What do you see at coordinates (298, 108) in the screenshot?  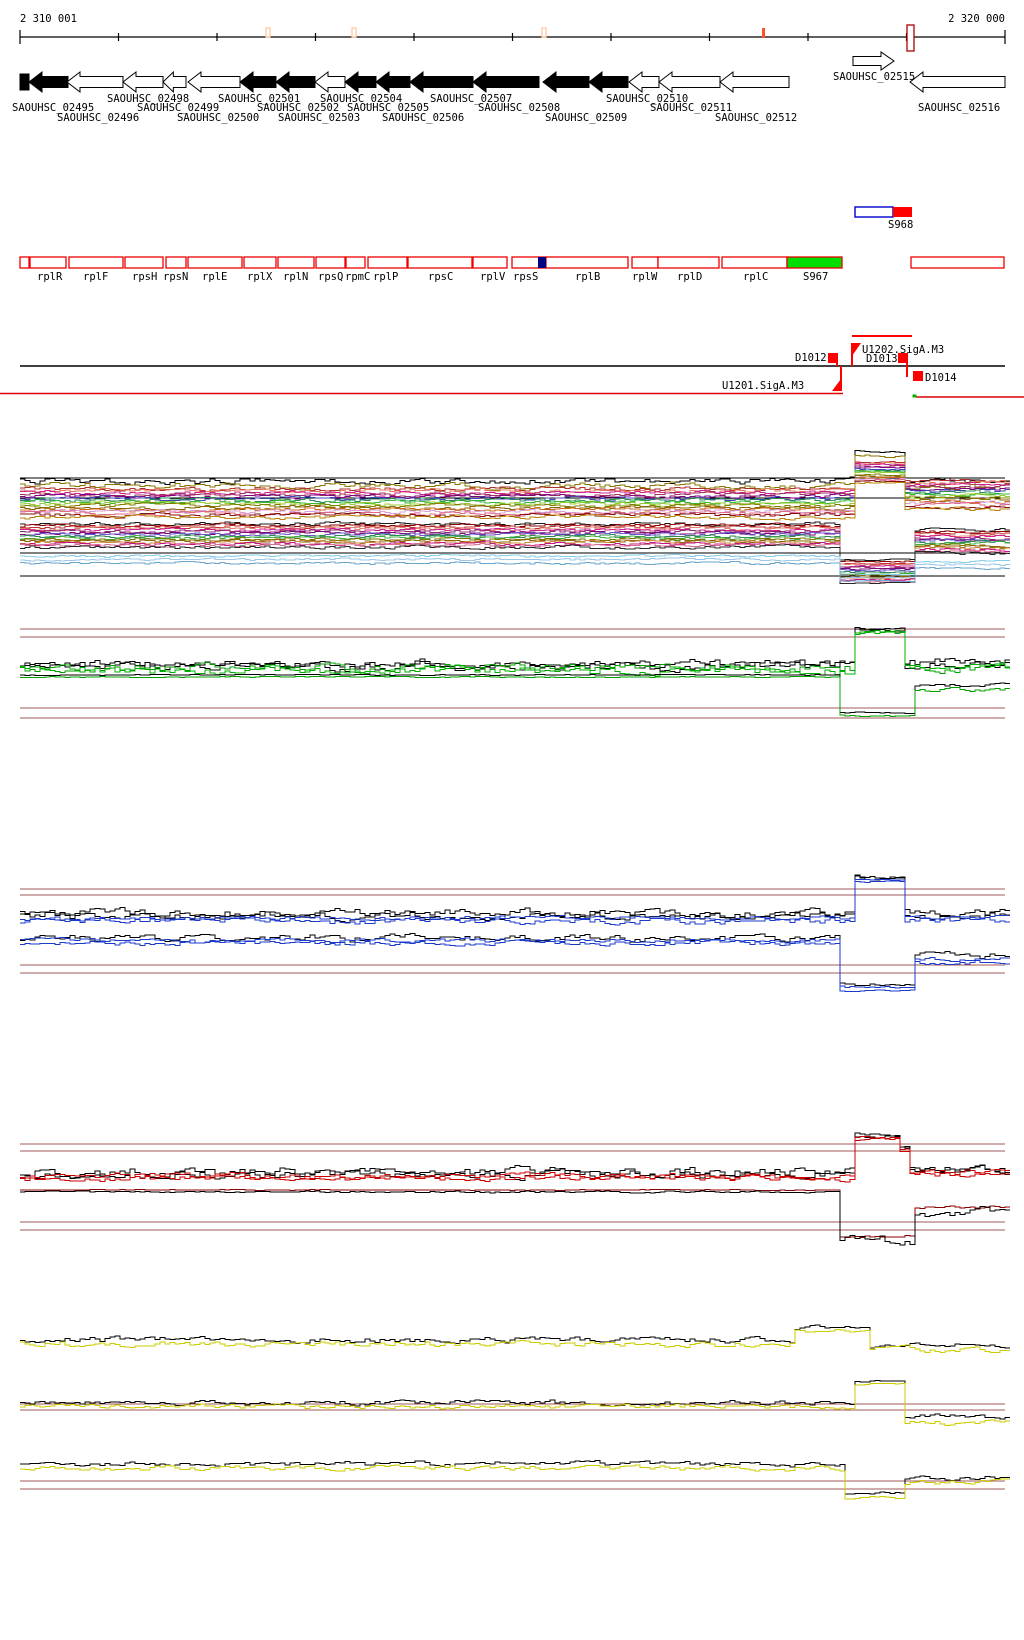 I see `gene-label: SAOUHSC_02502` at bounding box center [298, 108].